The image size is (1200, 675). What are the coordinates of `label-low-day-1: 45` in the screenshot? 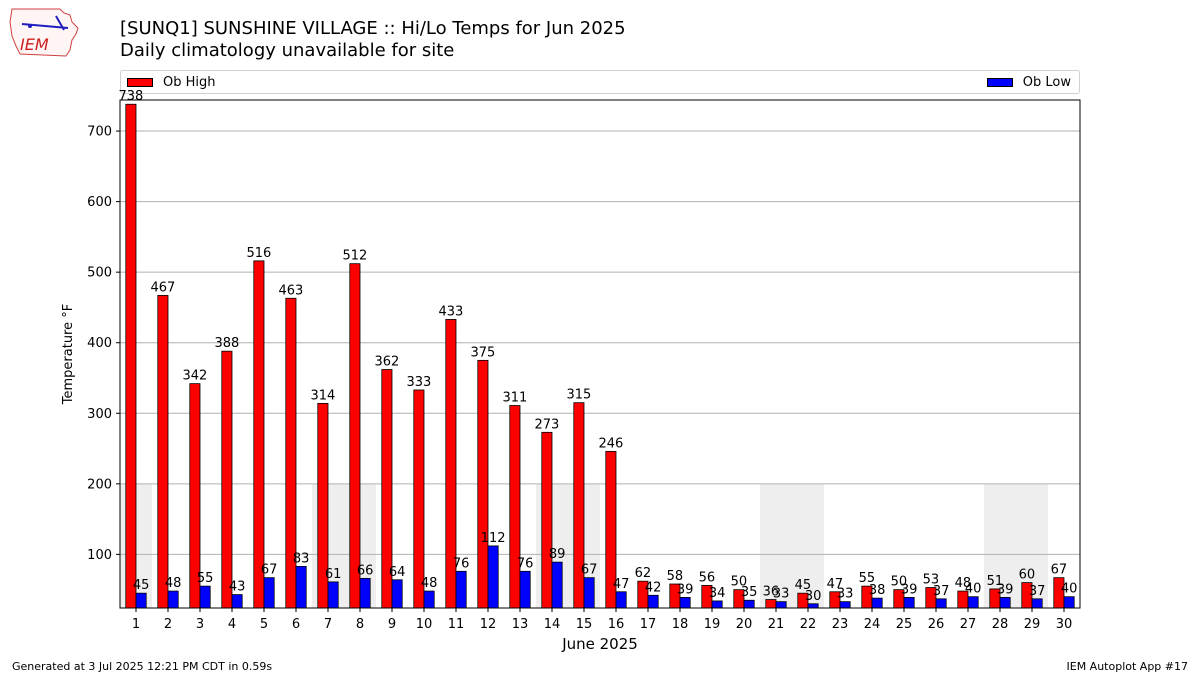 It's located at (141, 585).